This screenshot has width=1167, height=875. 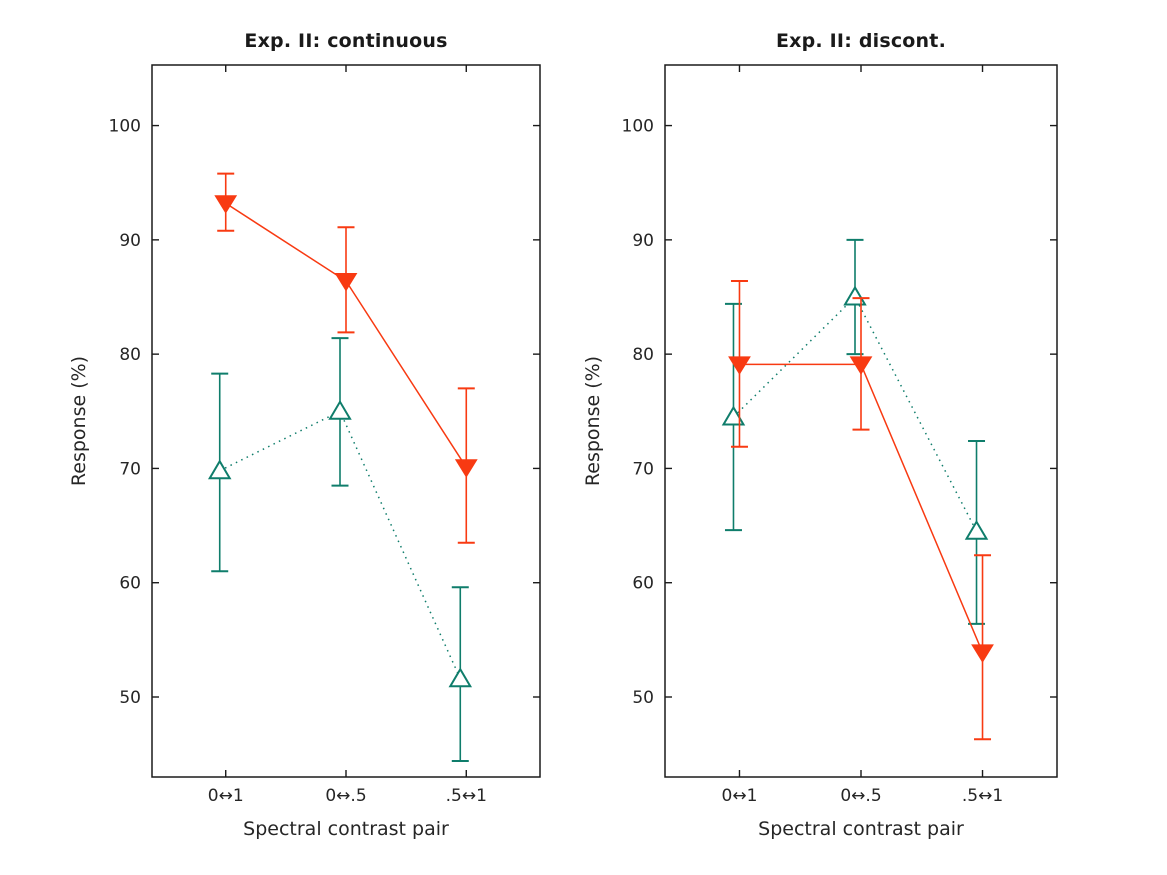 I want to click on left-plot-title: Exp. II: continuous, so click(x=346, y=41).